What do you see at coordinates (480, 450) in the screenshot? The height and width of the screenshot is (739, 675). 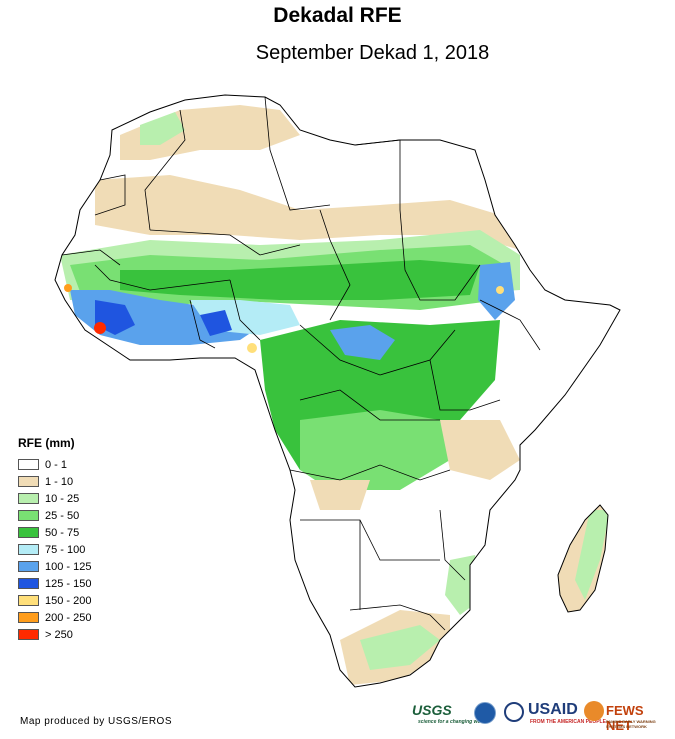 I see `east-africa-light` at bounding box center [480, 450].